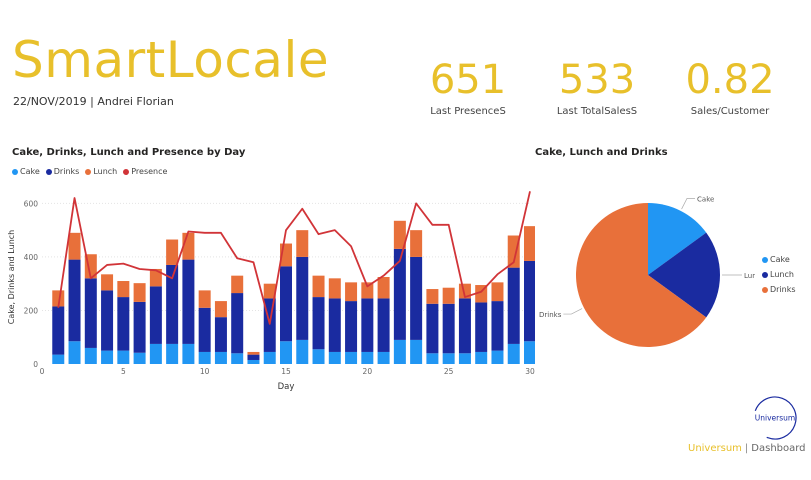  Describe the element at coordinates (749, 276) in the screenshot. I see `slice-label: Lunch` at that location.